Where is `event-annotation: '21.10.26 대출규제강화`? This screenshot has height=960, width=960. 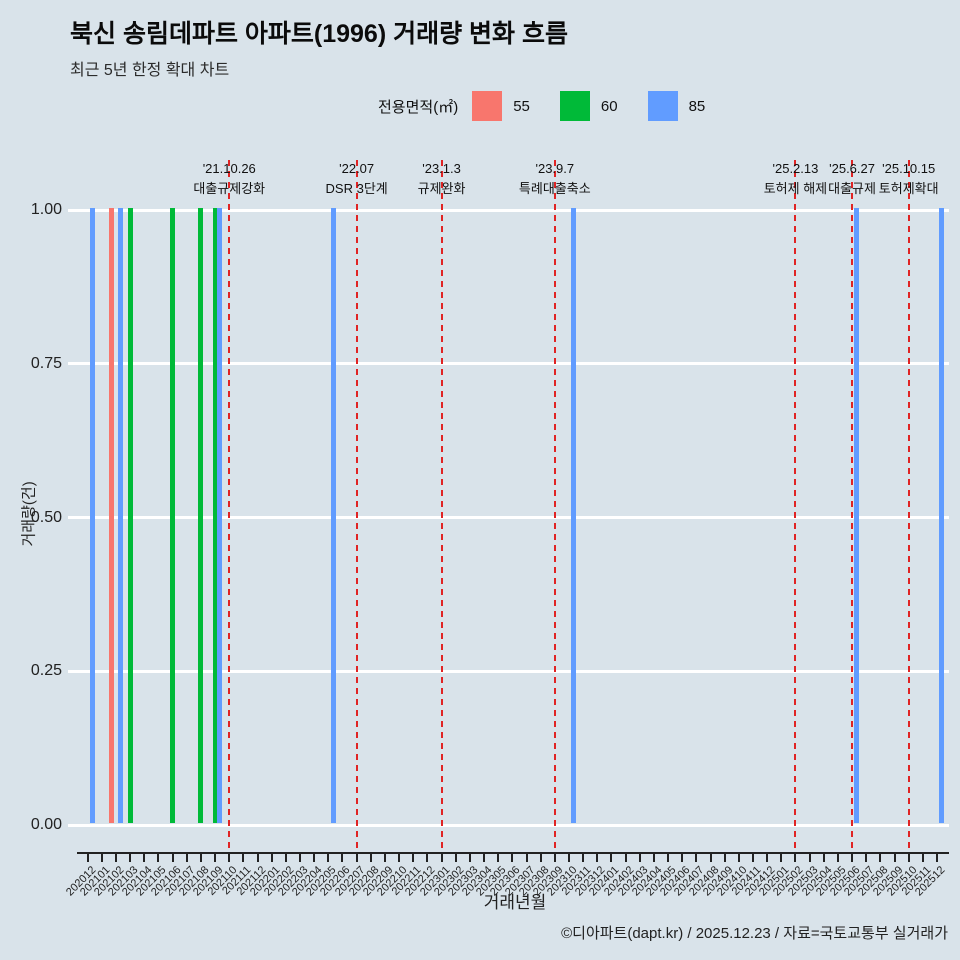 event-annotation: '21.10.26 대출규제강화 is located at coordinates (229, 179).